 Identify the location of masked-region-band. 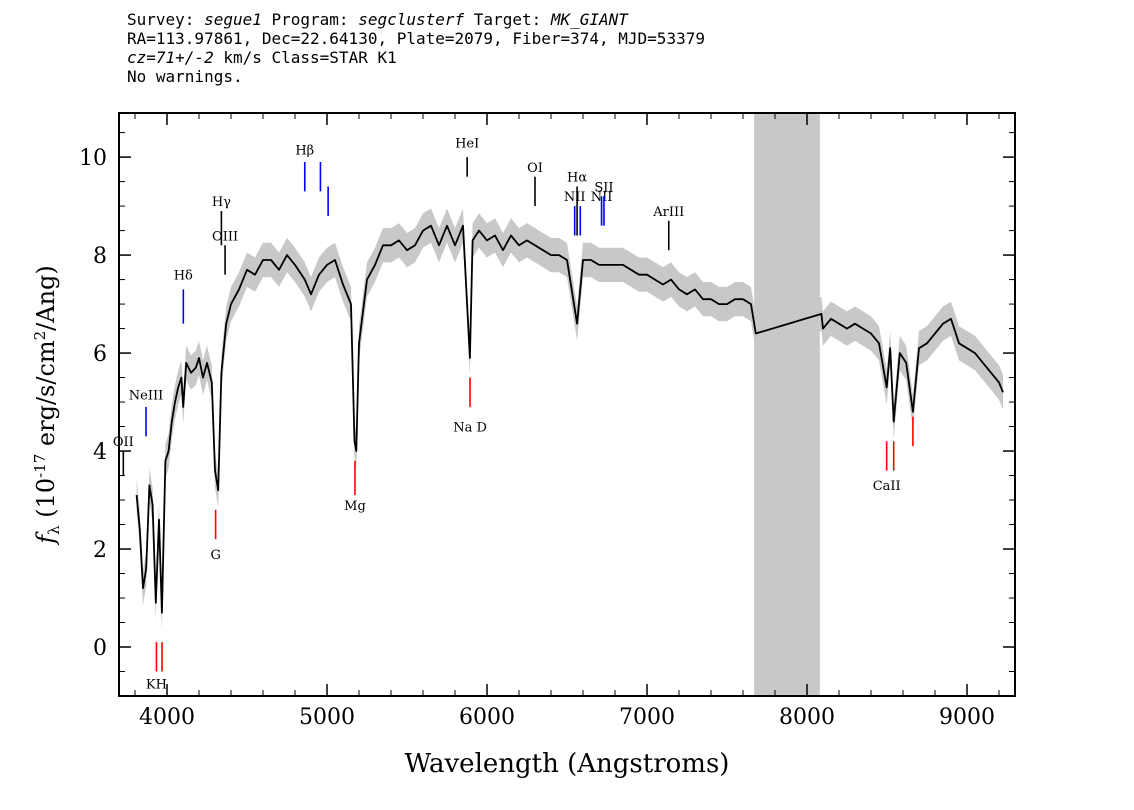
(787, 404).